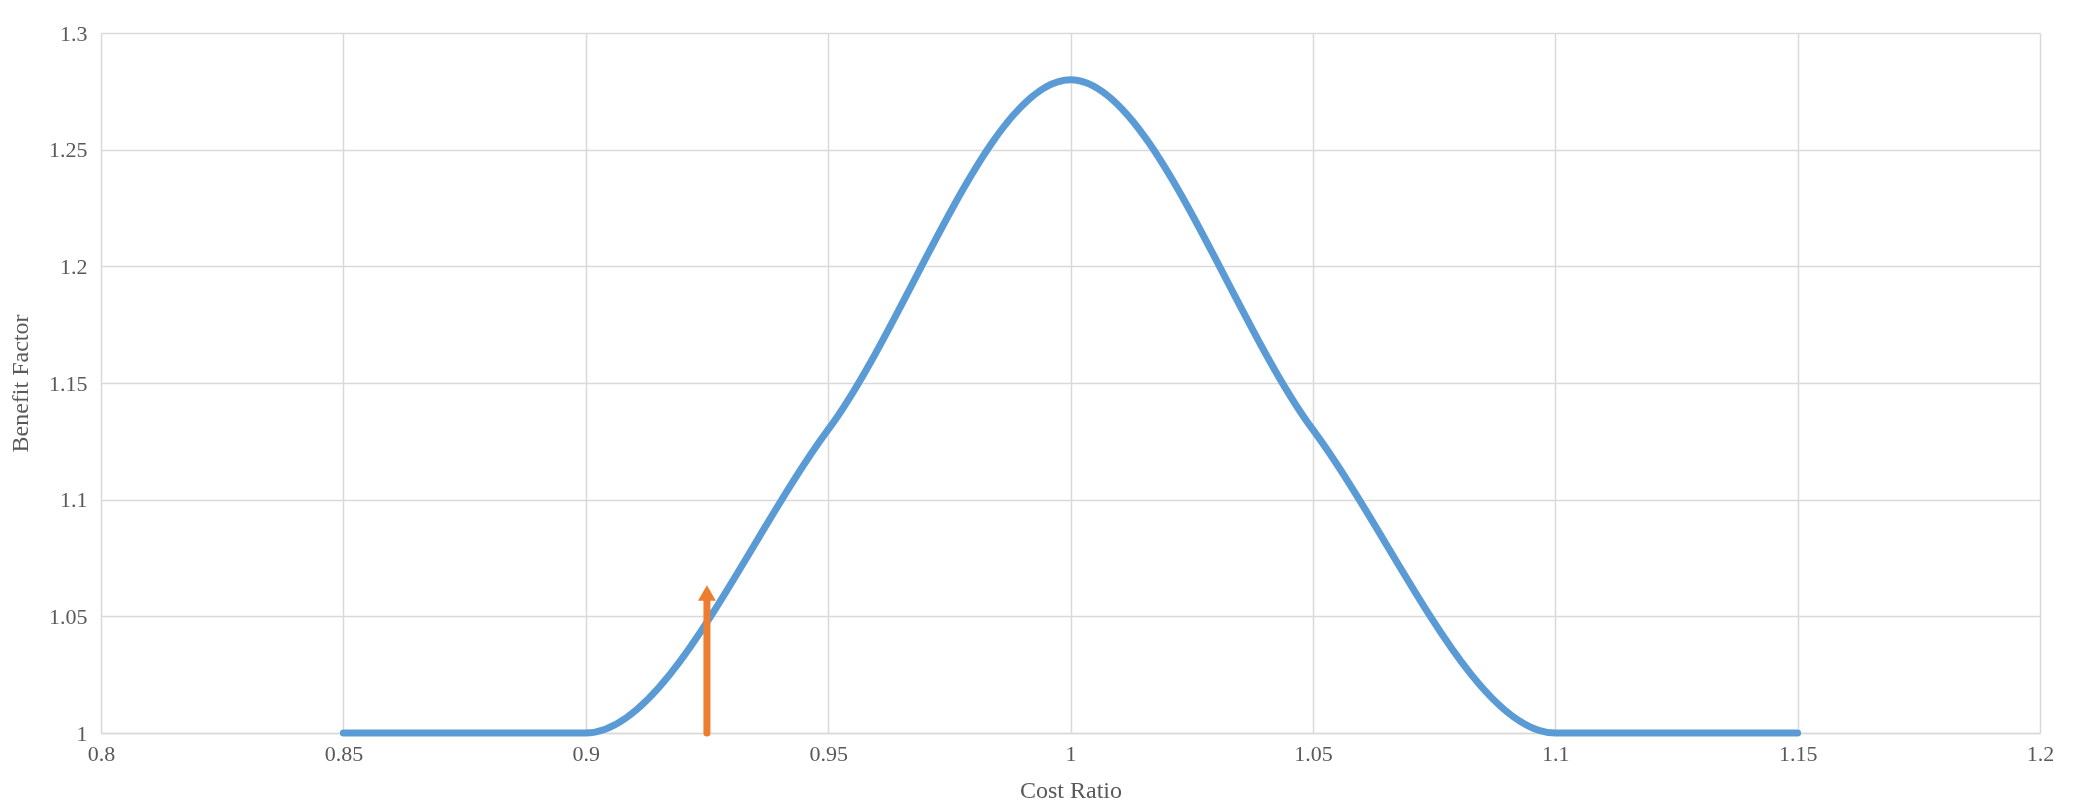  Describe the element at coordinates (20, 383) in the screenshot. I see `y-axis-title: Benefit Factor` at that location.